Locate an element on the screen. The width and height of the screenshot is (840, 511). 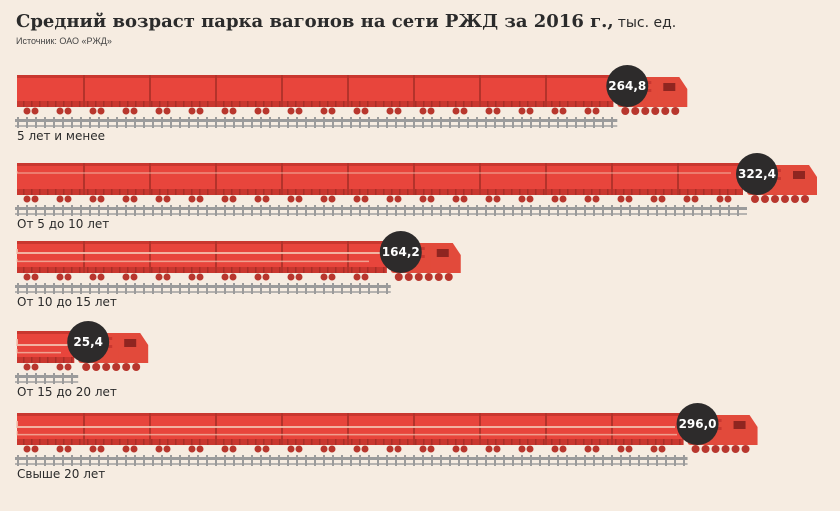
locomotive-cab is located at coordinates (133, 348).